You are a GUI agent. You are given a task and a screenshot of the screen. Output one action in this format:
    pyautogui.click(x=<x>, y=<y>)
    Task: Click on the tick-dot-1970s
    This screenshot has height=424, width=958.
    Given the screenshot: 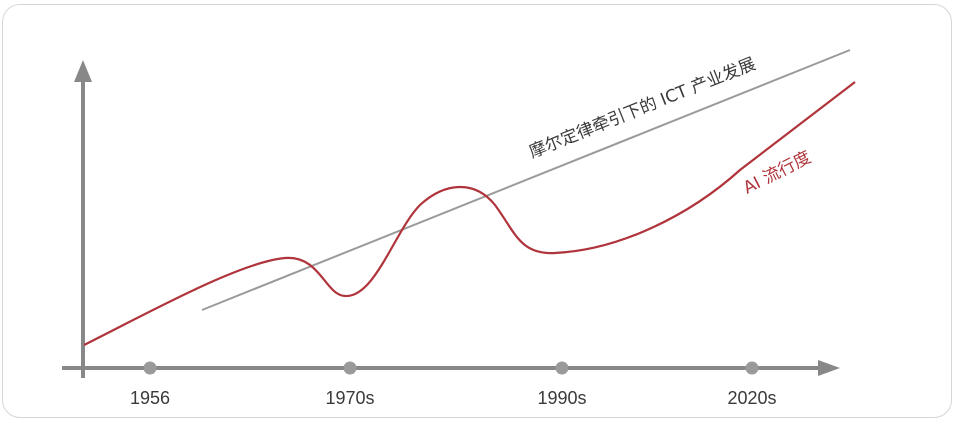 What is the action you would take?
    pyautogui.click(x=350, y=368)
    